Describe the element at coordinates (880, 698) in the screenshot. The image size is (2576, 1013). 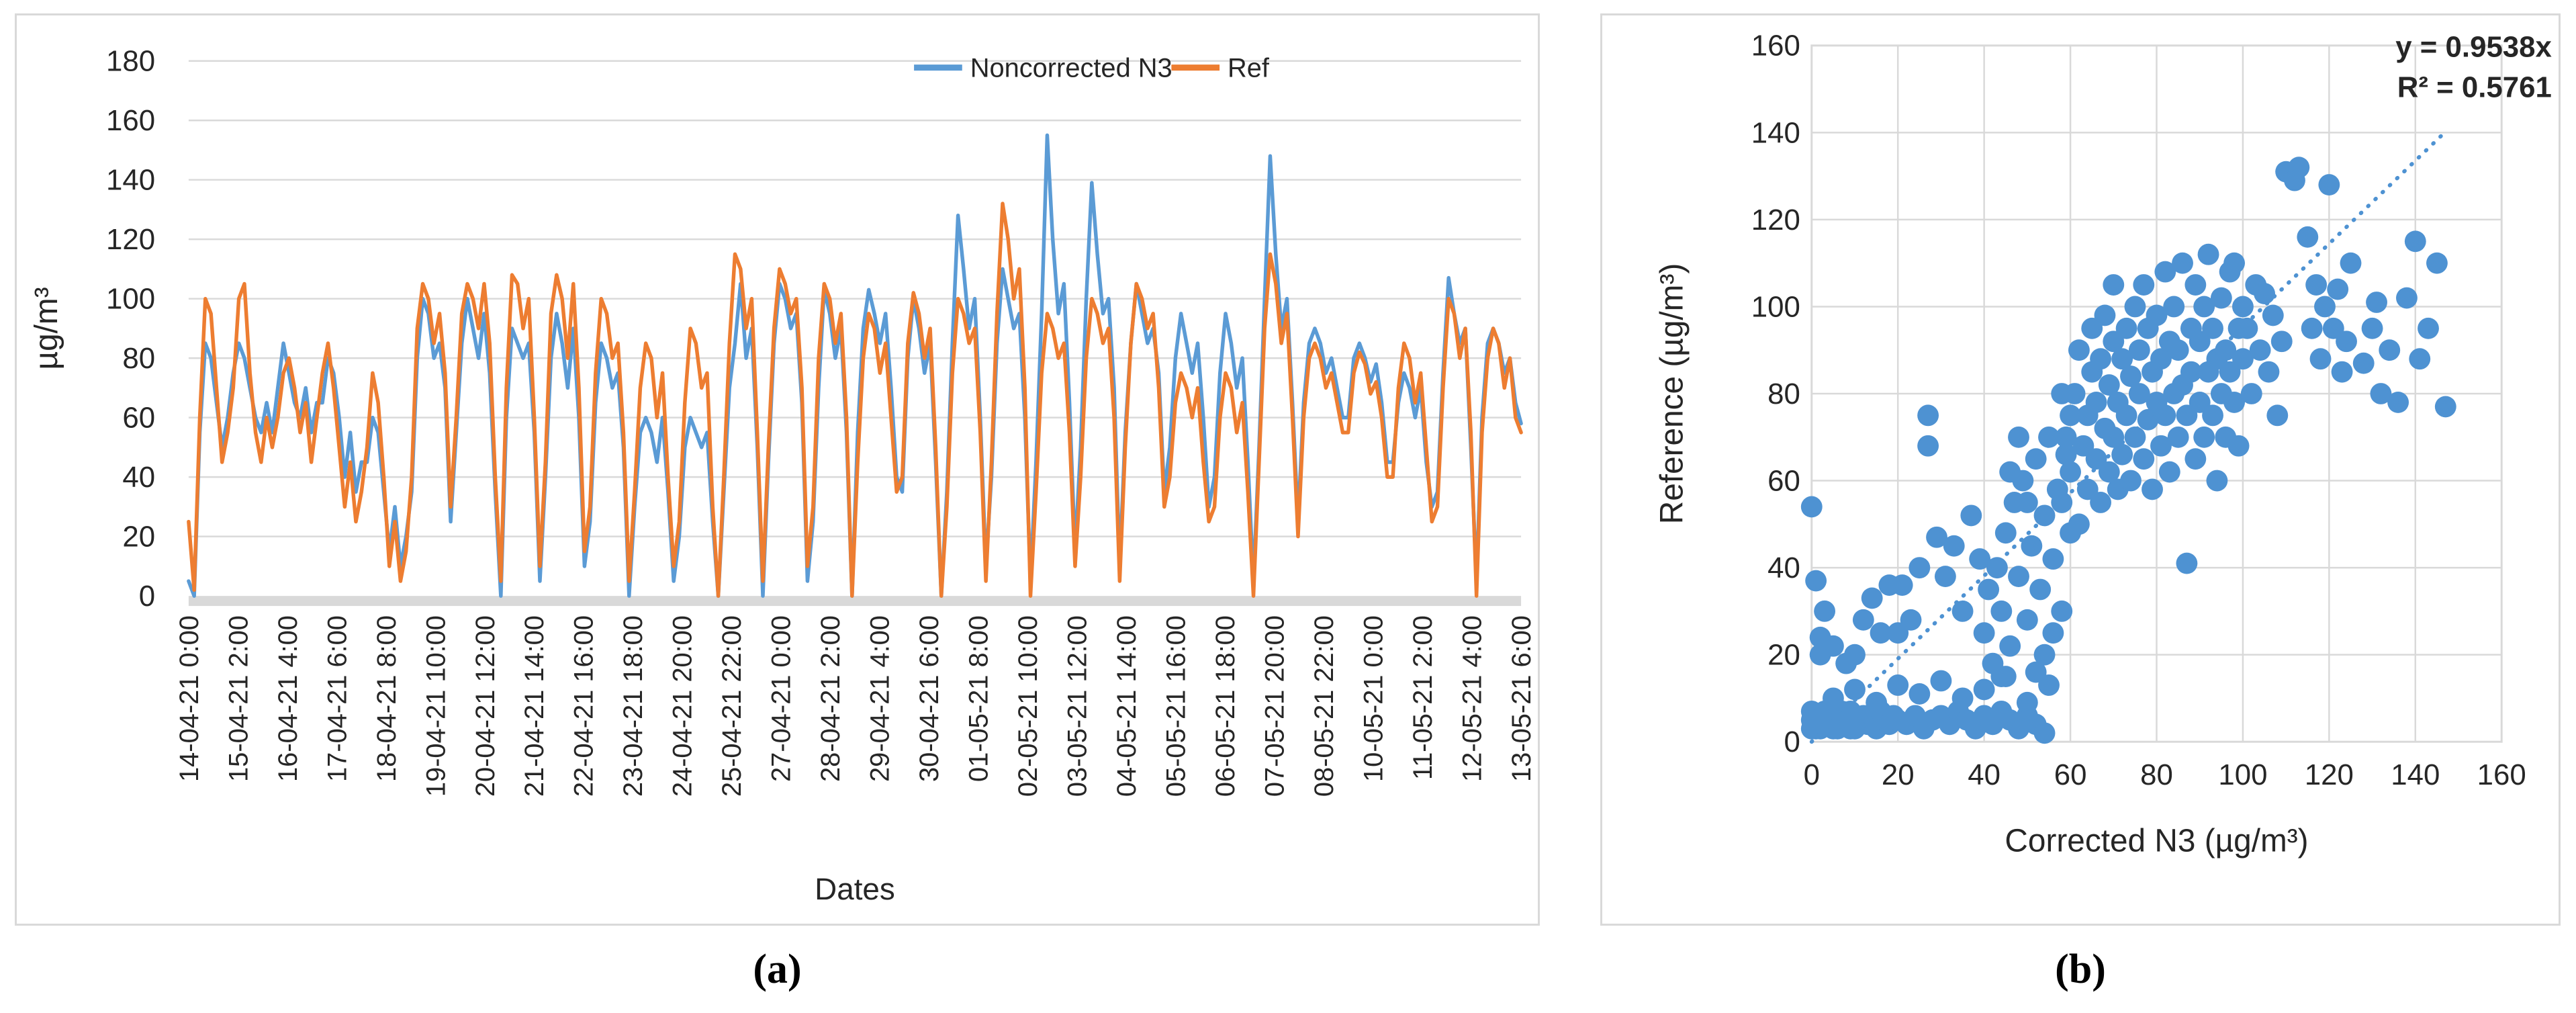
I see `x-tick-label: 29-04-21 4:00` at that location.